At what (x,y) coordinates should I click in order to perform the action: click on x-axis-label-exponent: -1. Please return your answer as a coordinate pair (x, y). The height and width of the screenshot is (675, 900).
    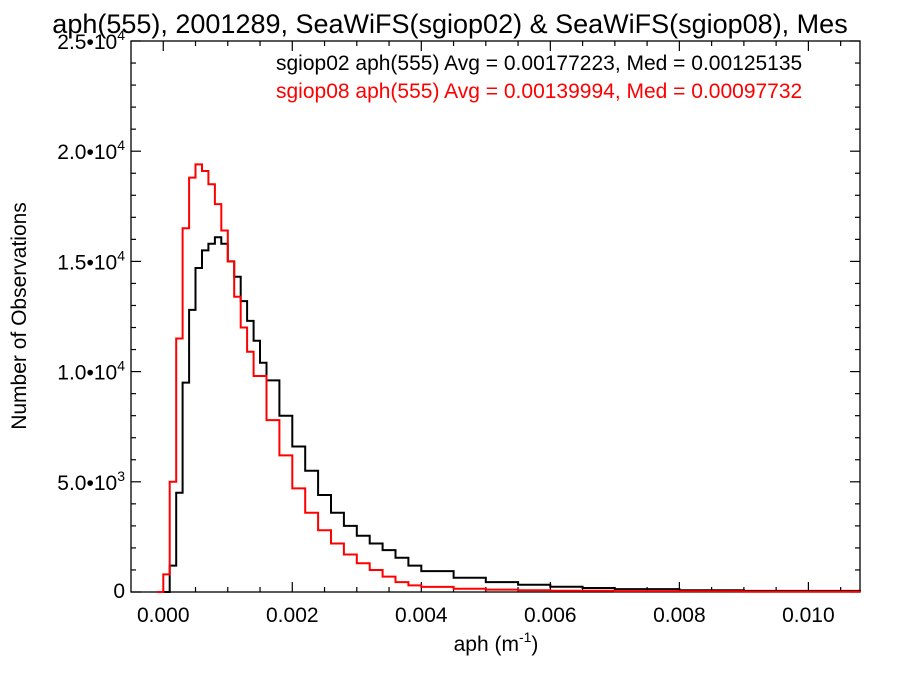
    Looking at the image, I should click on (525, 637).